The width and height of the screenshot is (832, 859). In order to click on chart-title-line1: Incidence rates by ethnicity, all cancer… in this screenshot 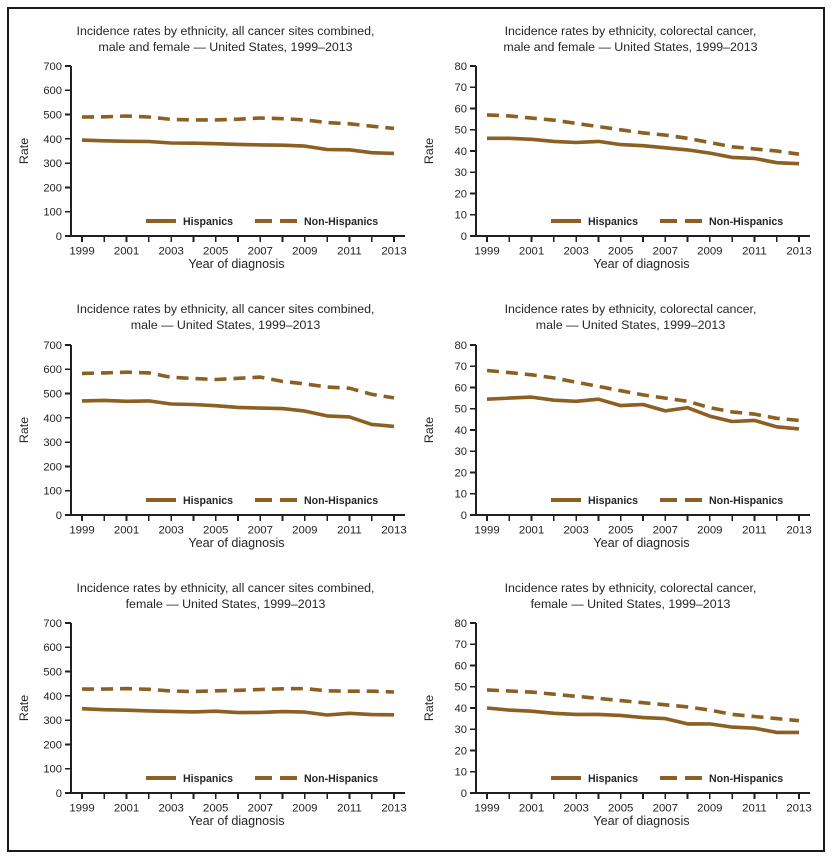, I will do `click(225, 31)`.